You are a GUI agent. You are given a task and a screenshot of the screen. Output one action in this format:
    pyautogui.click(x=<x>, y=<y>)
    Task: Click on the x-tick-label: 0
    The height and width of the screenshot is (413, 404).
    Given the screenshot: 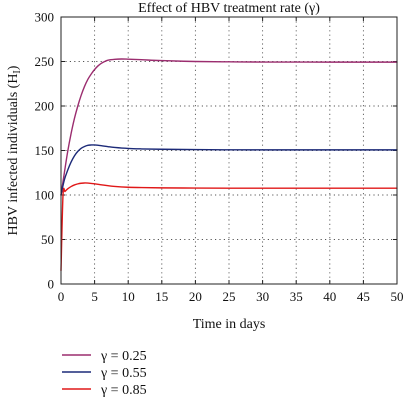 What is the action you would take?
    pyautogui.click(x=61, y=296)
    